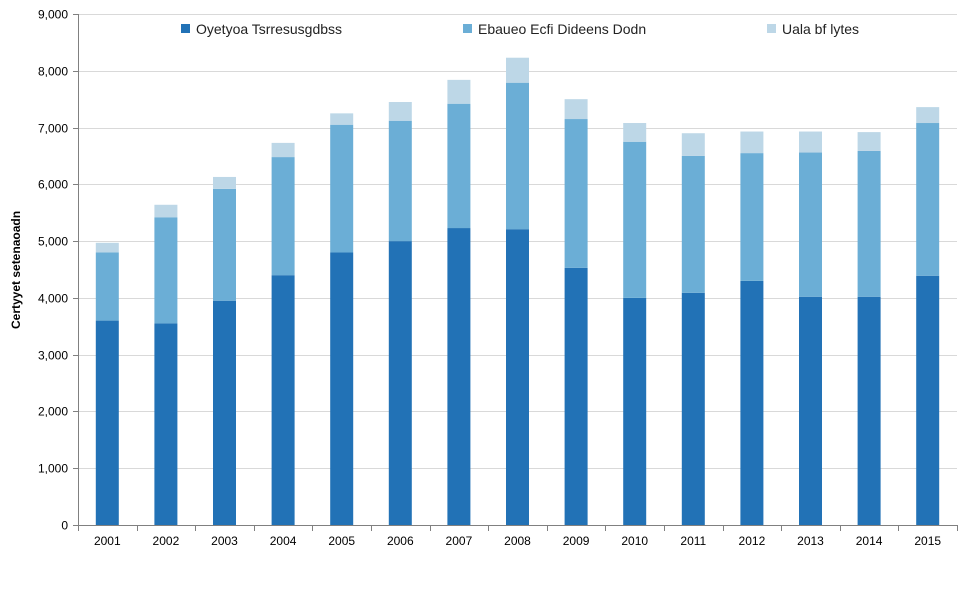 Image resolution: width=967 pixels, height=590 pixels. I want to click on y-tick-label: 6,000, so click(53, 185).